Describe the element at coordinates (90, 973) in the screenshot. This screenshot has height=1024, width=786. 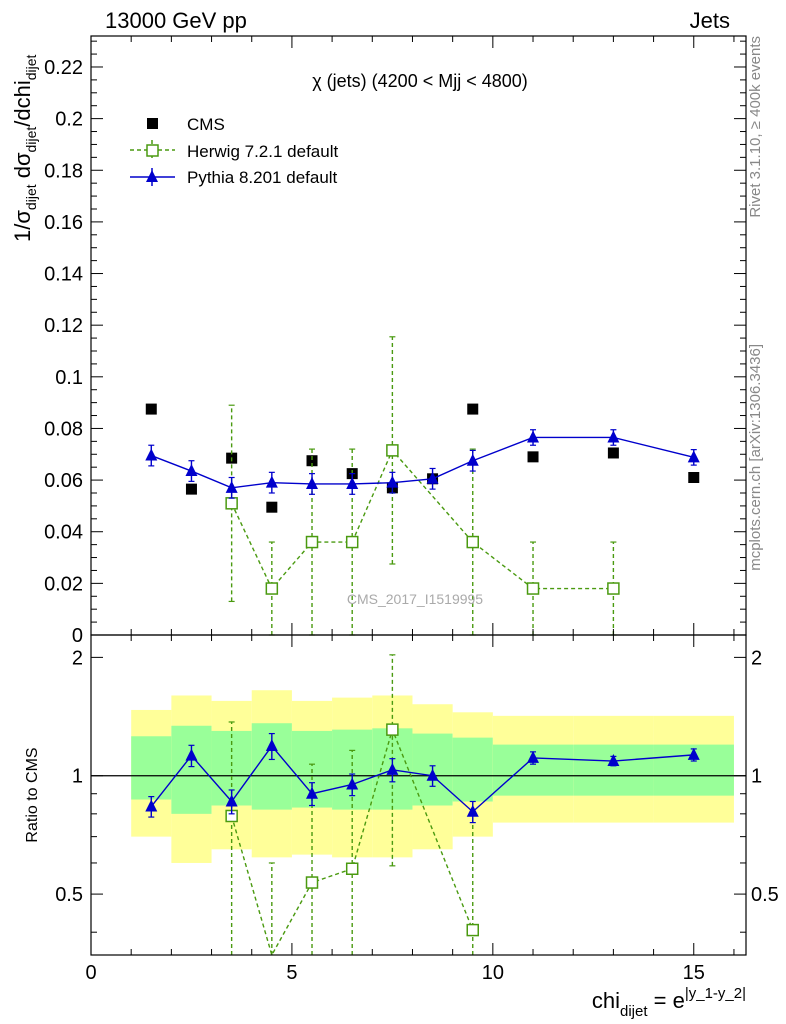
I see `xtick-label: 0` at that location.